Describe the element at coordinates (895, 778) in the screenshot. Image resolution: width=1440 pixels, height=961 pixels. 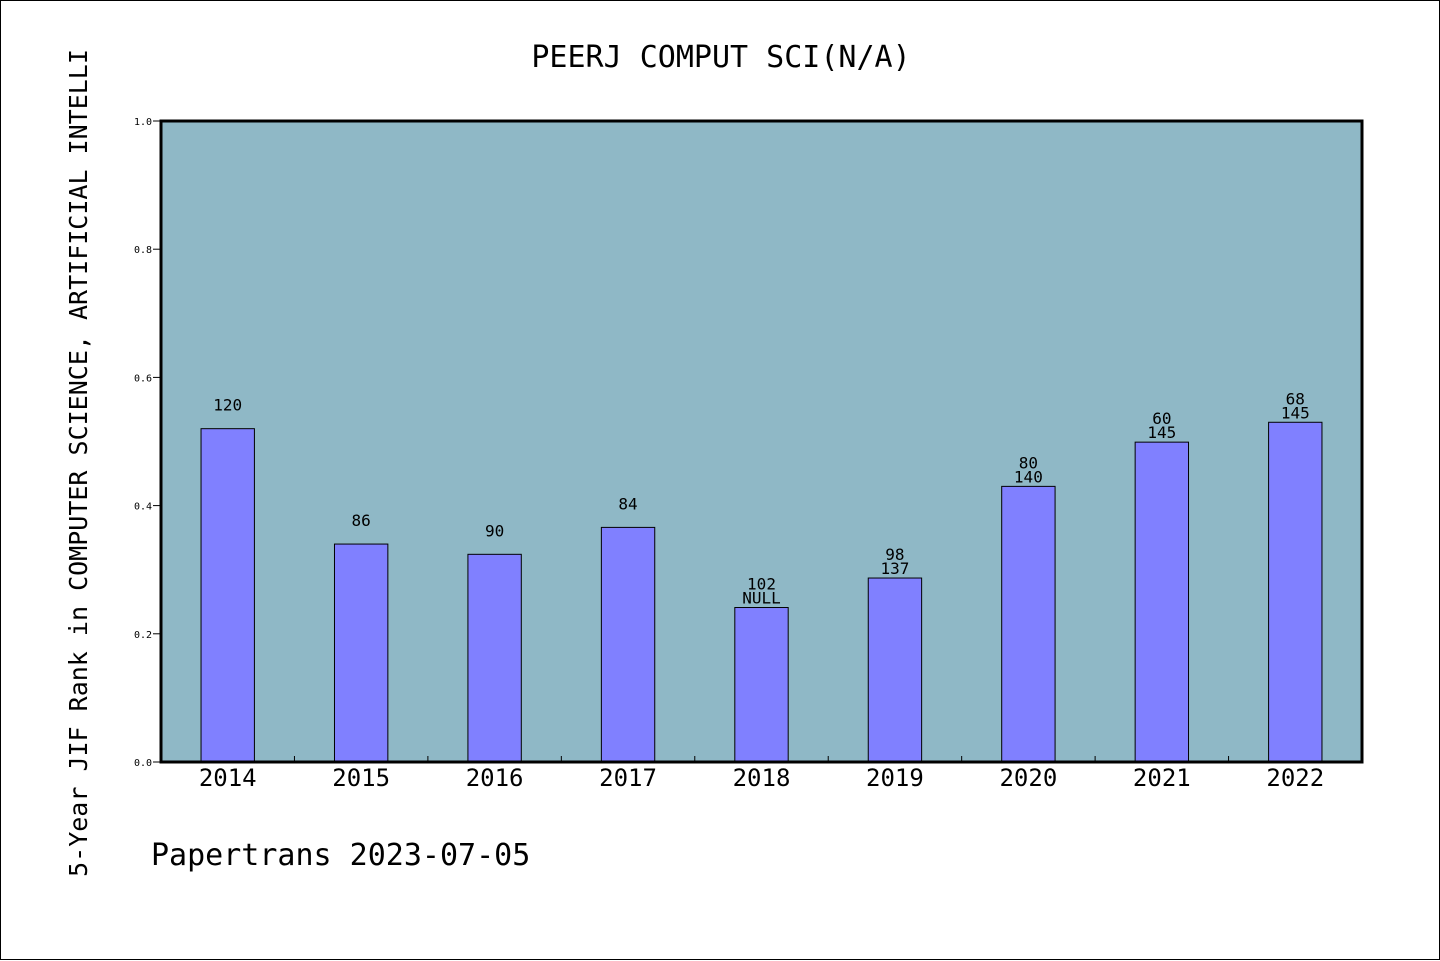
I see `x-tick-label: 2019` at that location.